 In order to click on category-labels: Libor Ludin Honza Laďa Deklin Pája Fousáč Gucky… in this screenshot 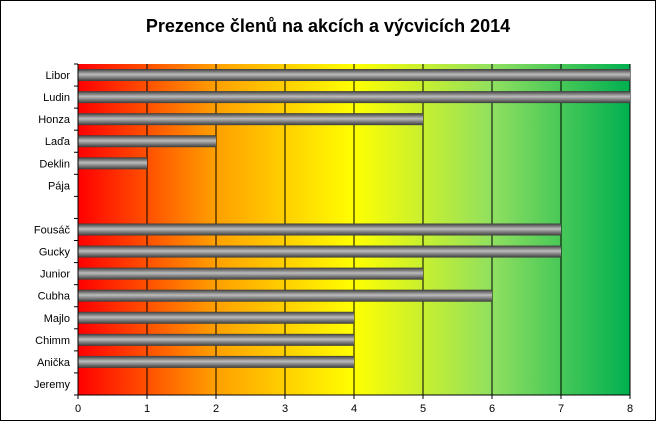, I will do `click(52, 230)`.